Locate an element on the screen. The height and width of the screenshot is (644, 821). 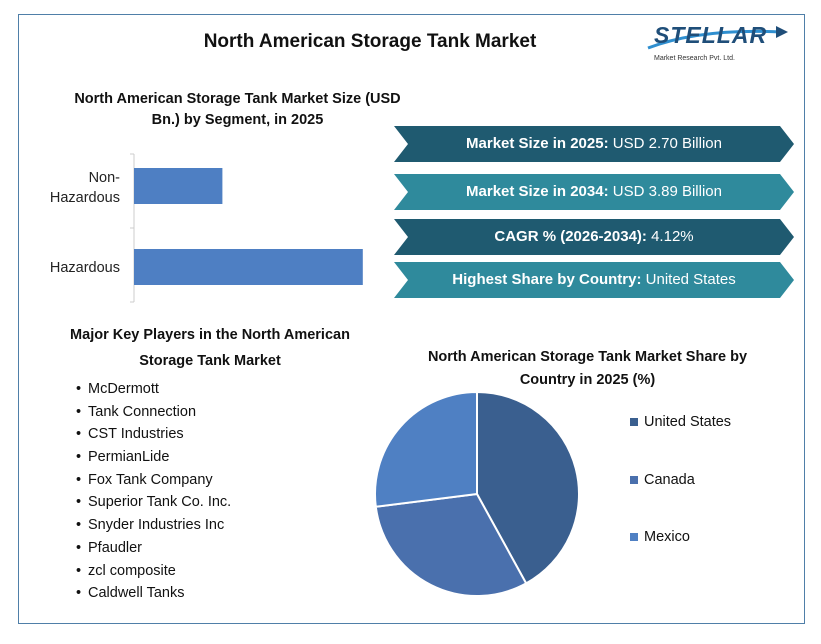
banner-text: Market Size in 2034: USD 3.89 Billion is located at coordinates (594, 192).